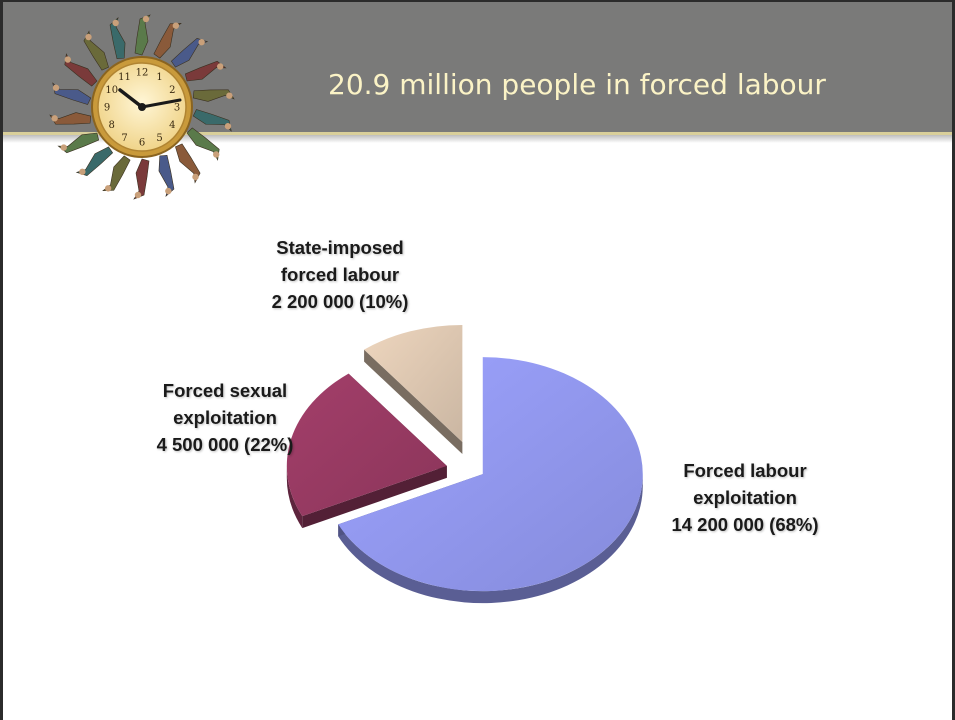 This screenshot has width=955, height=720. Describe the element at coordinates (953, 360) in the screenshot. I see `frame-right` at that location.